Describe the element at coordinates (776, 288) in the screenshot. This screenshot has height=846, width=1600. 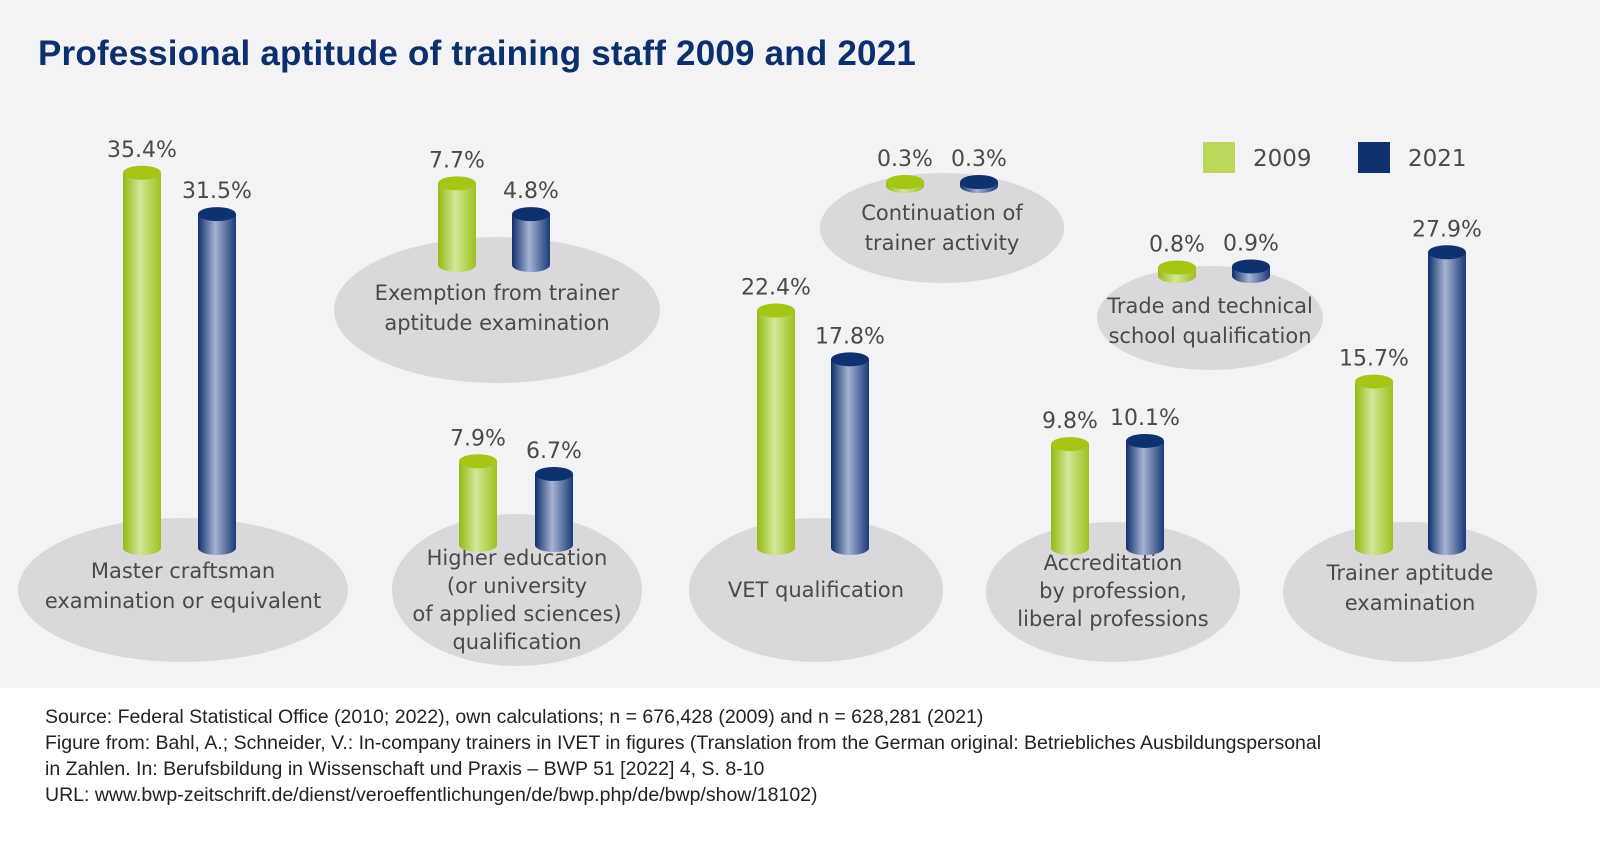
I see `data-label: 22.4%` at that location.